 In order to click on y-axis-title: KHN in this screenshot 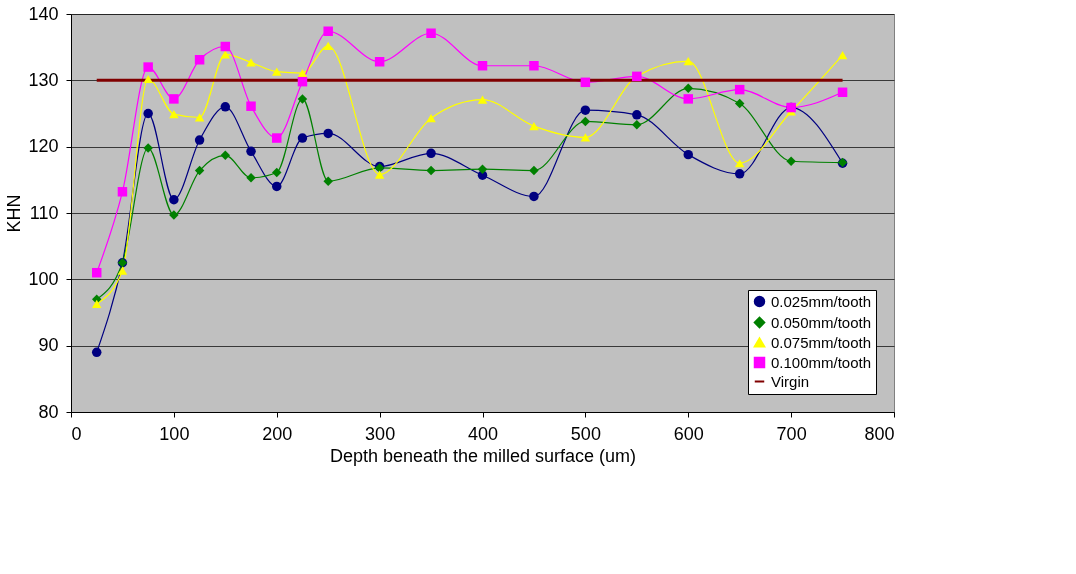, I will do `click(14, 213)`.